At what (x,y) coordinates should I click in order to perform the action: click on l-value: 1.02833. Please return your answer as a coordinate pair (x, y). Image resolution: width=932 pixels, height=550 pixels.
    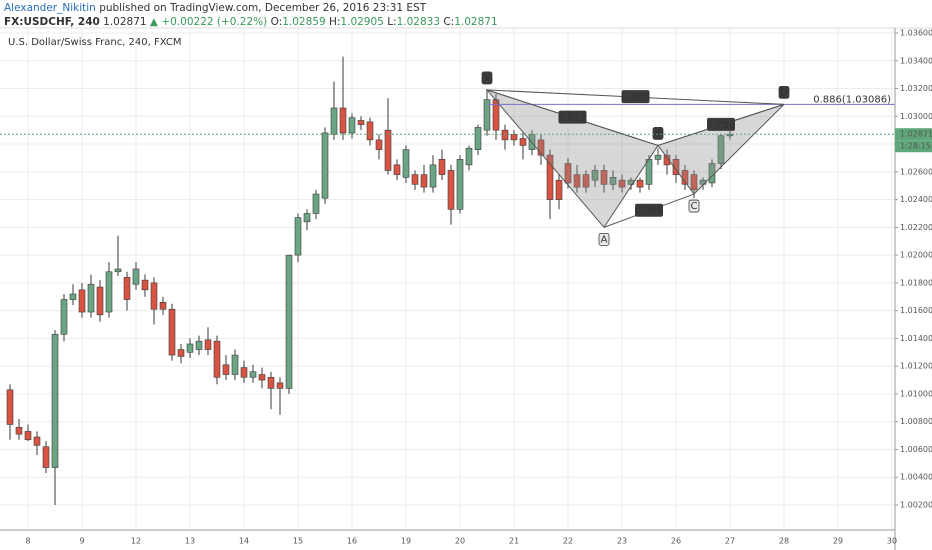
    Looking at the image, I should click on (418, 22).